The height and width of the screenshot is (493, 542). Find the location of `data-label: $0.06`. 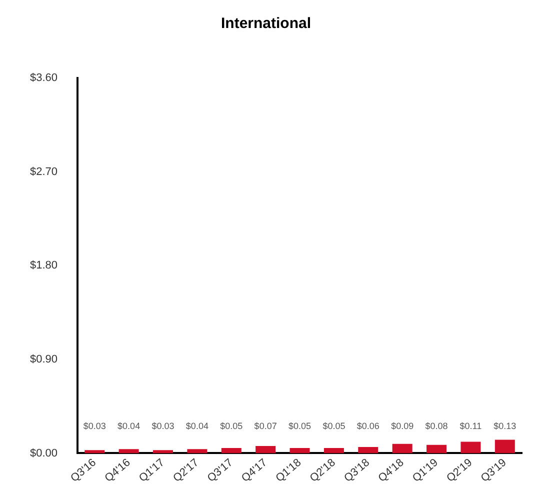

data-label: $0.06 is located at coordinates (368, 426).